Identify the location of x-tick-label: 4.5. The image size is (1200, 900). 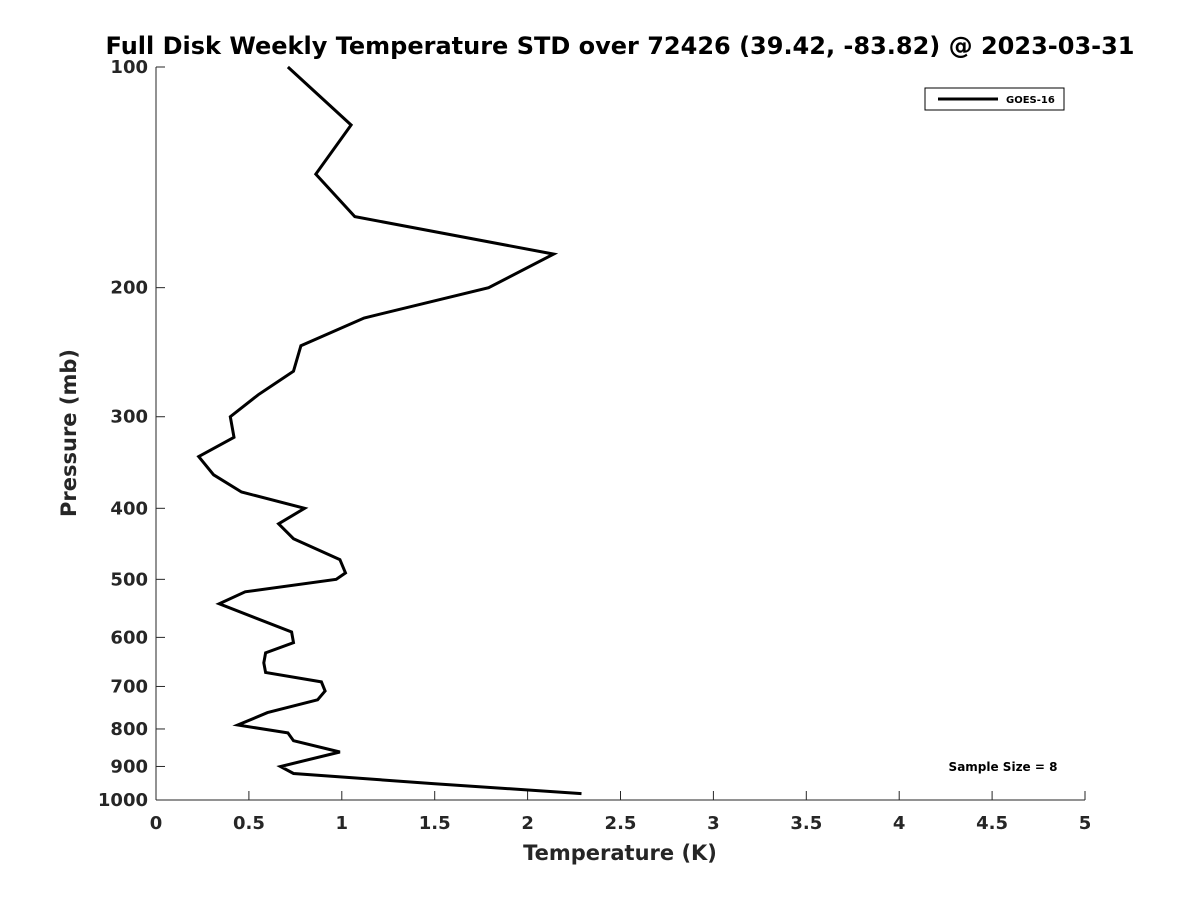
(992, 823).